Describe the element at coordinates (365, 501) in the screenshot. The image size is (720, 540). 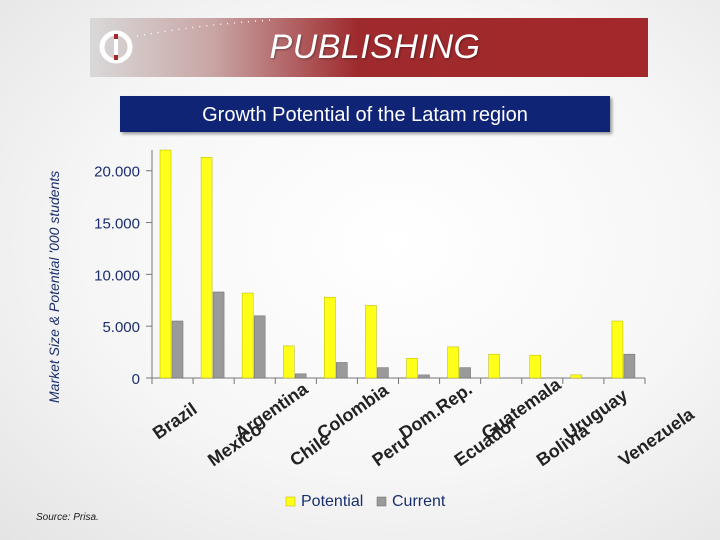
I see `legend: Potential Current` at that location.